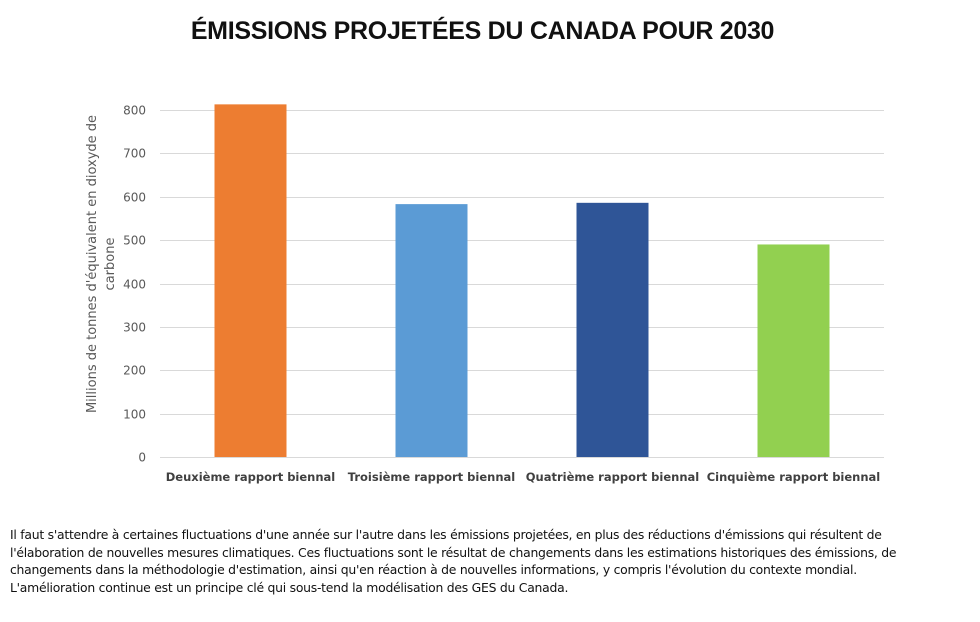 The width and height of the screenshot is (980, 622). I want to click on y-tick-label: 500, so click(134, 241).